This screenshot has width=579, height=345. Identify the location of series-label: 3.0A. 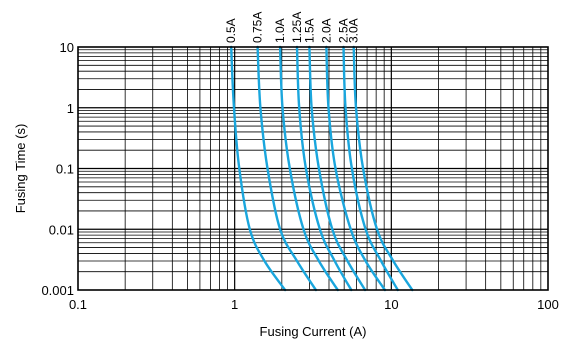
(354, 30).